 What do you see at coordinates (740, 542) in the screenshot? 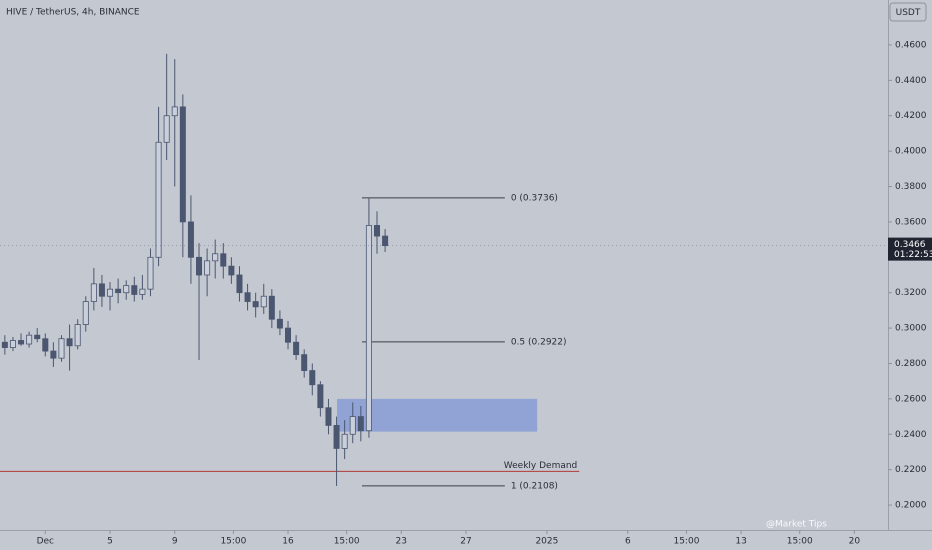
I see `x-tick-label: 13` at bounding box center [740, 542].